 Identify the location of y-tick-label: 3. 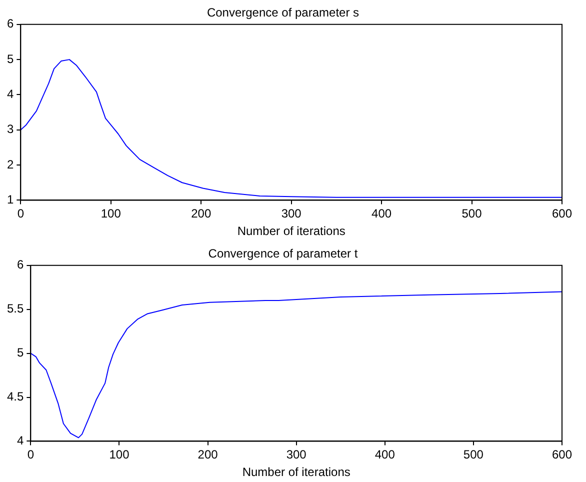
(10, 129).